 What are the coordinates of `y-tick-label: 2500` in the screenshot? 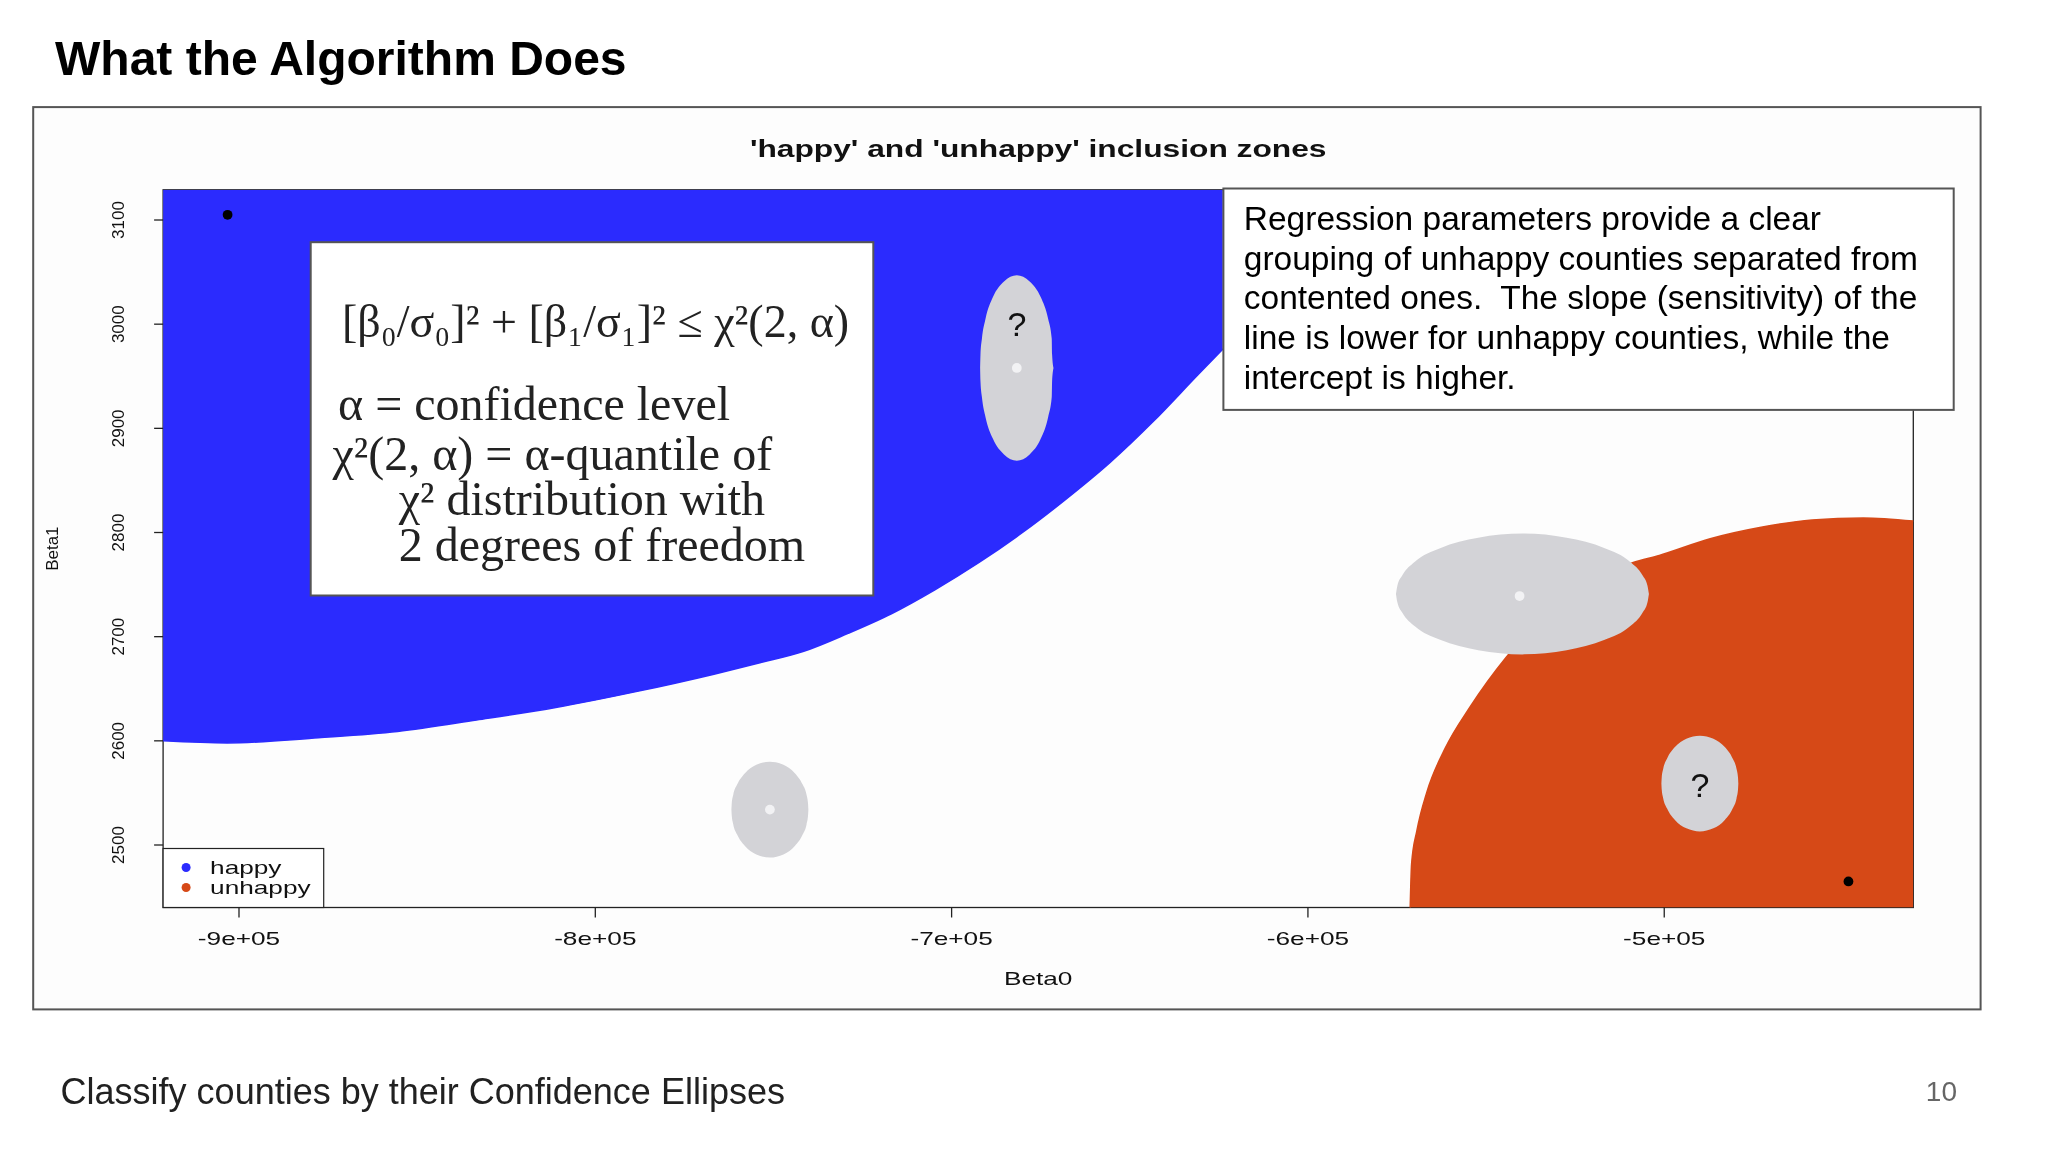 It's located at (118, 845).